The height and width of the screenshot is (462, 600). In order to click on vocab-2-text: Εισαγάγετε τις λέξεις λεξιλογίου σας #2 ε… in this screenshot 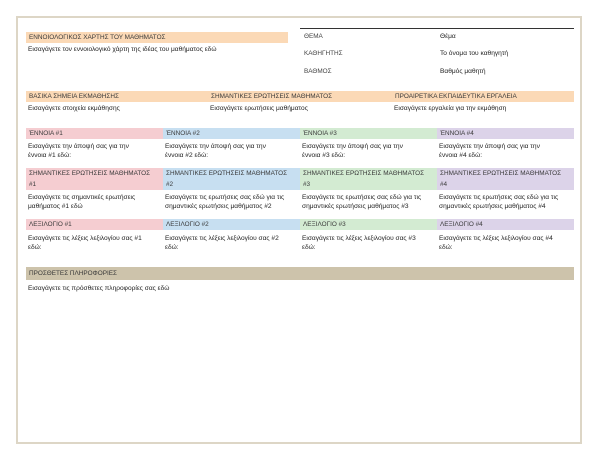, I will do `click(222, 243)`.